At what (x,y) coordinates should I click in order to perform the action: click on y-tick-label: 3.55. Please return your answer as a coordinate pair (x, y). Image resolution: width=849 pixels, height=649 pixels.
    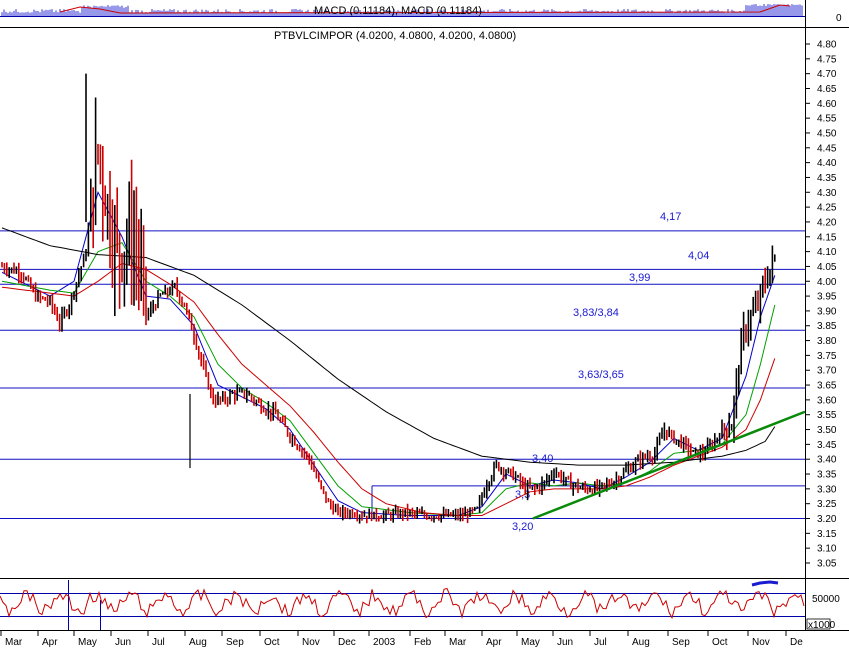
    Looking at the image, I should click on (827, 415).